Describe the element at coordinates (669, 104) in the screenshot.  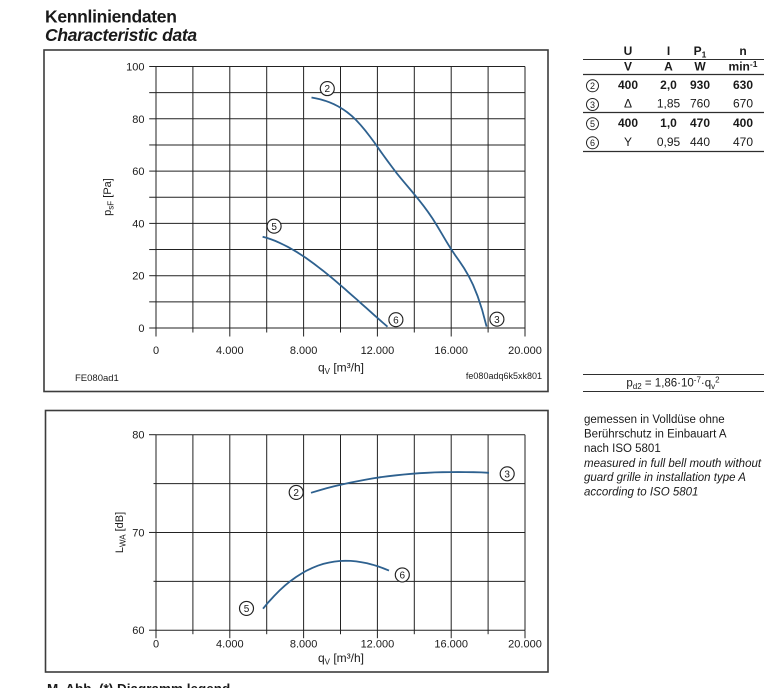
I see `svg-text: 1,85` at that location.